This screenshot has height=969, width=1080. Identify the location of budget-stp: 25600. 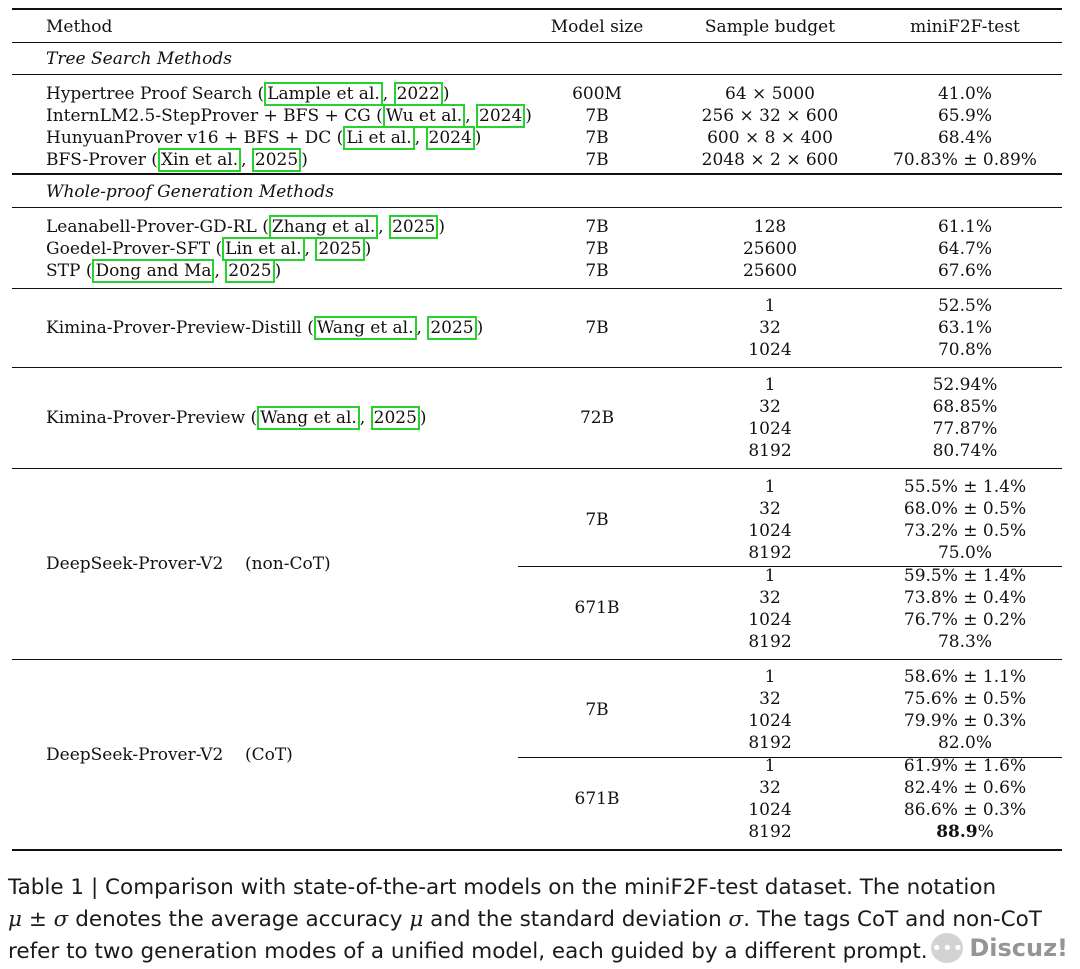
(770, 271).